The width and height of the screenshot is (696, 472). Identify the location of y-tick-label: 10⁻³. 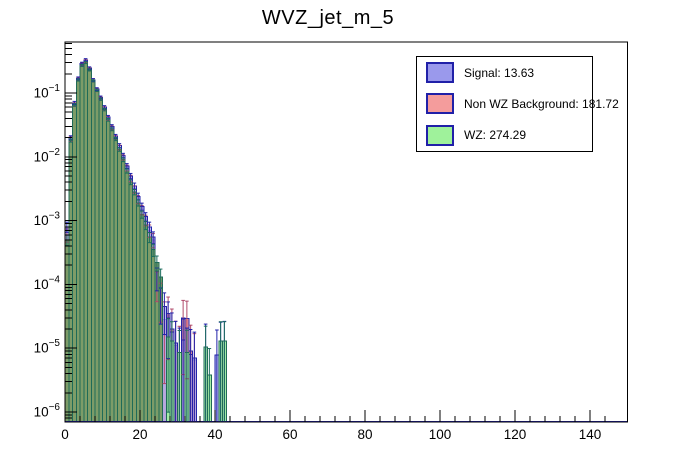
(47, 220).